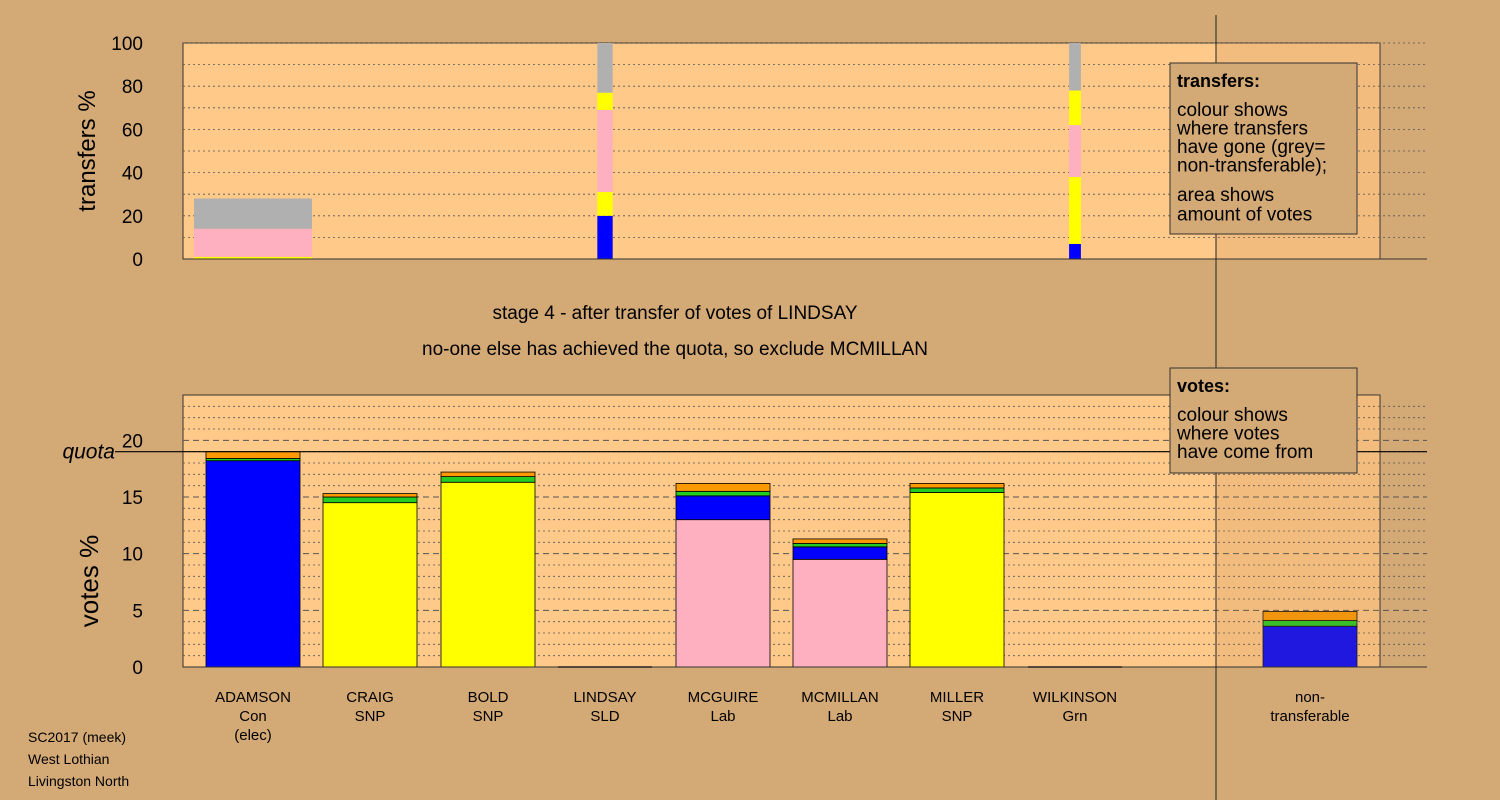 This screenshot has width=1500, height=800. What do you see at coordinates (132, 217) in the screenshot?
I see `transfers-tick-label: 20` at bounding box center [132, 217].